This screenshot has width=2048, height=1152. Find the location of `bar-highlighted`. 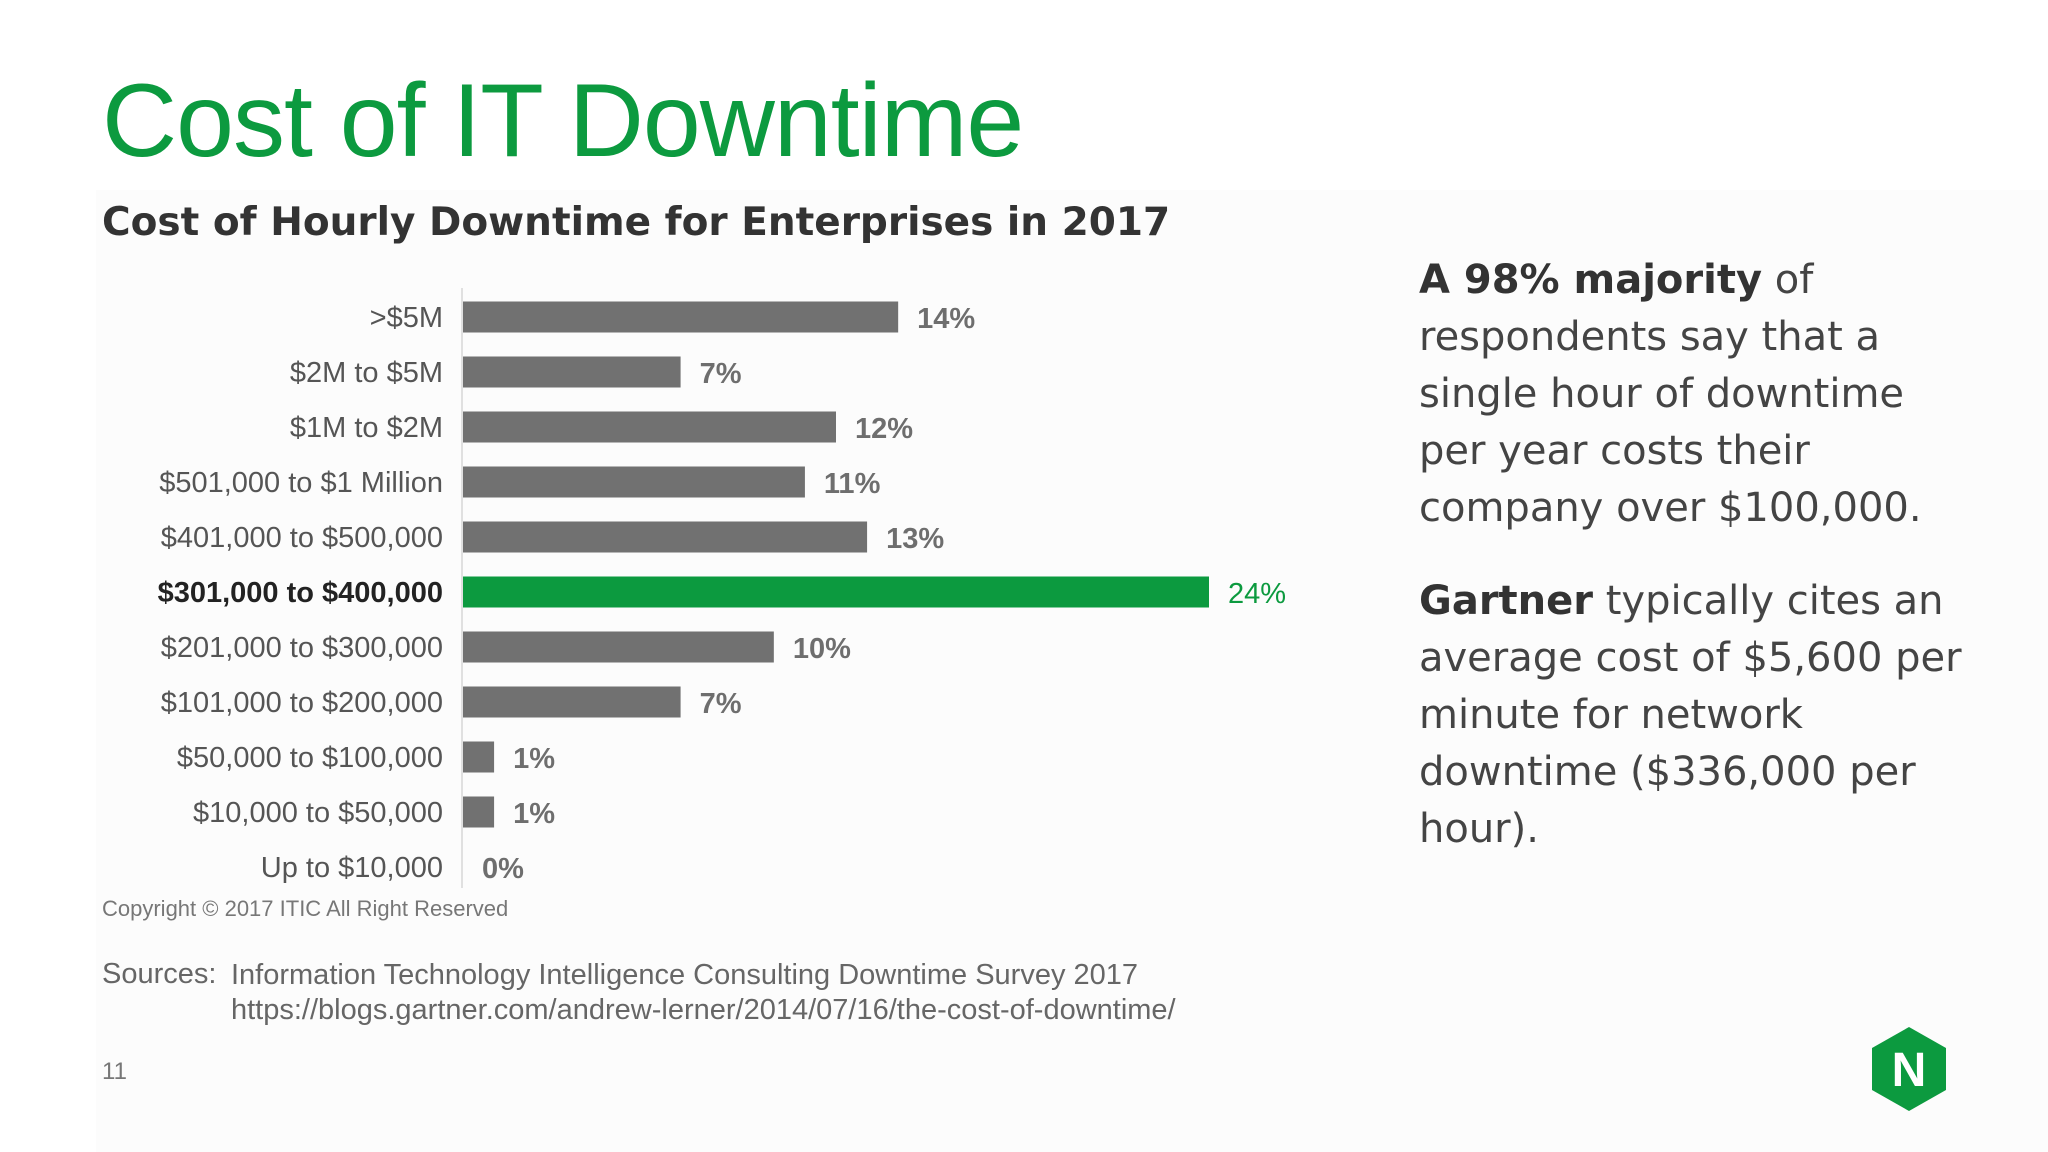

bar-highlighted is located at coordinates (836, 592).